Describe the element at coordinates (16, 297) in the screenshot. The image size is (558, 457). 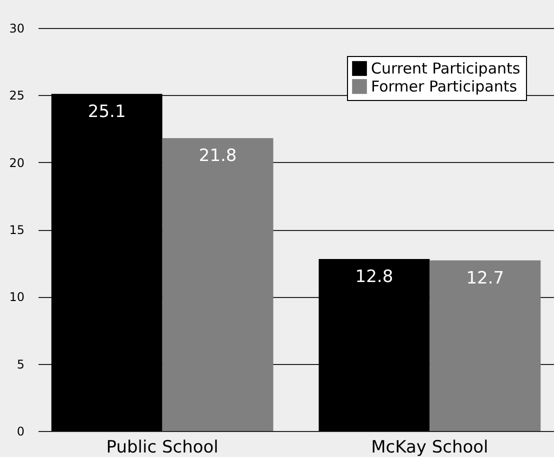
I see `y-tick-label: 10` at that location.